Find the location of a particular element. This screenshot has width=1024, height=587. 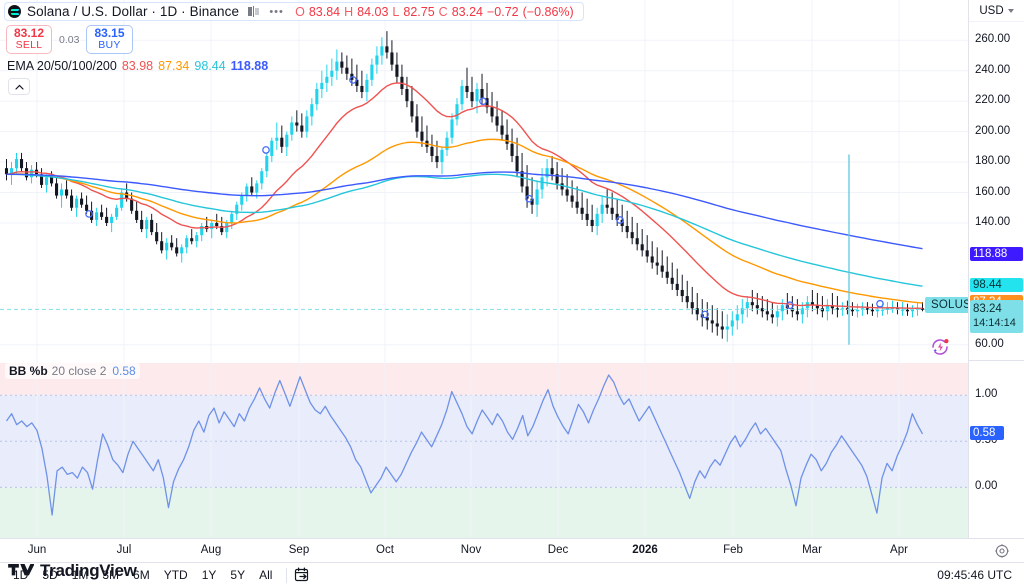

go-to-date-icon is located at coordinates (303, 575).